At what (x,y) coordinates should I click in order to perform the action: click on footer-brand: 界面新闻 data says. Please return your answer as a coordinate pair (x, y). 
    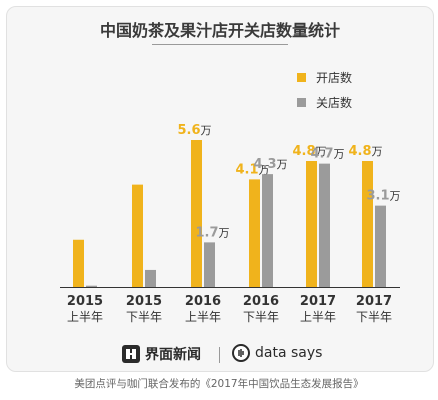
    Looking at the image, I should click on (219, 355).